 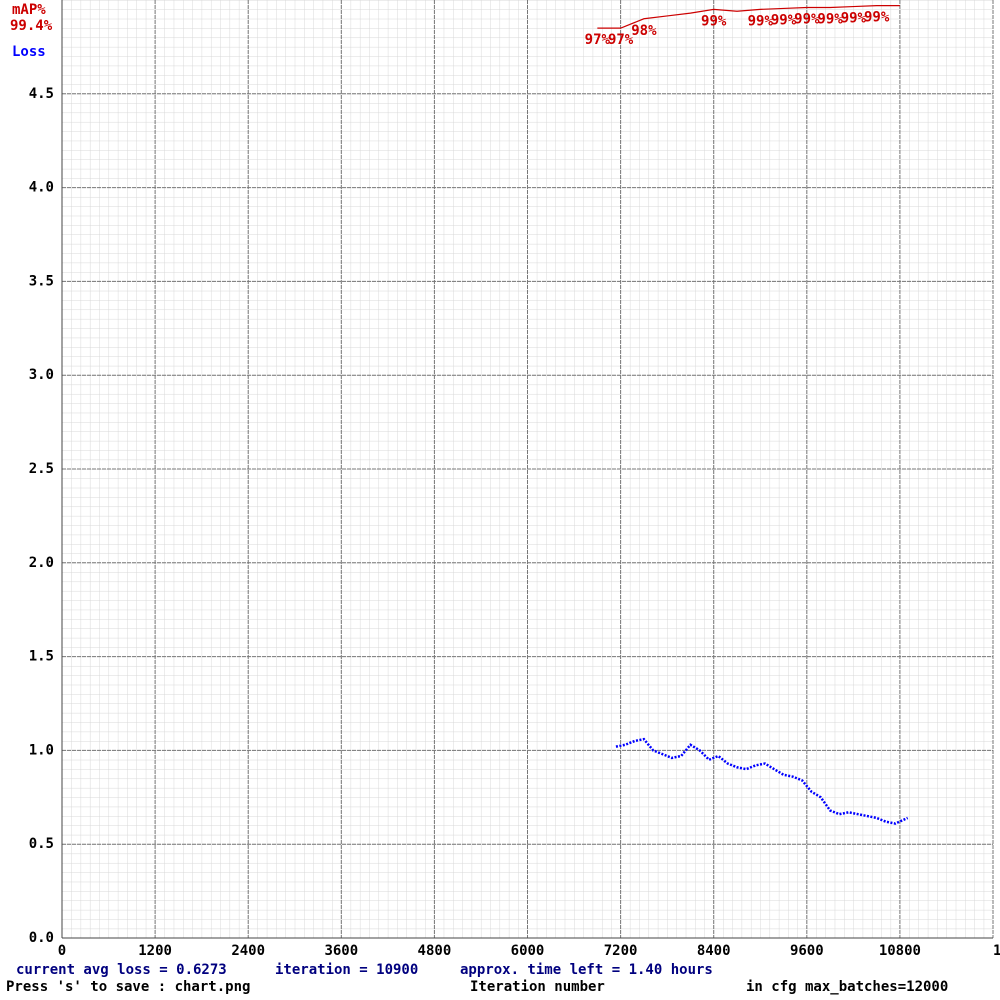 I want to click on y-tick-label: 4.5, so click(x=41, y=94).